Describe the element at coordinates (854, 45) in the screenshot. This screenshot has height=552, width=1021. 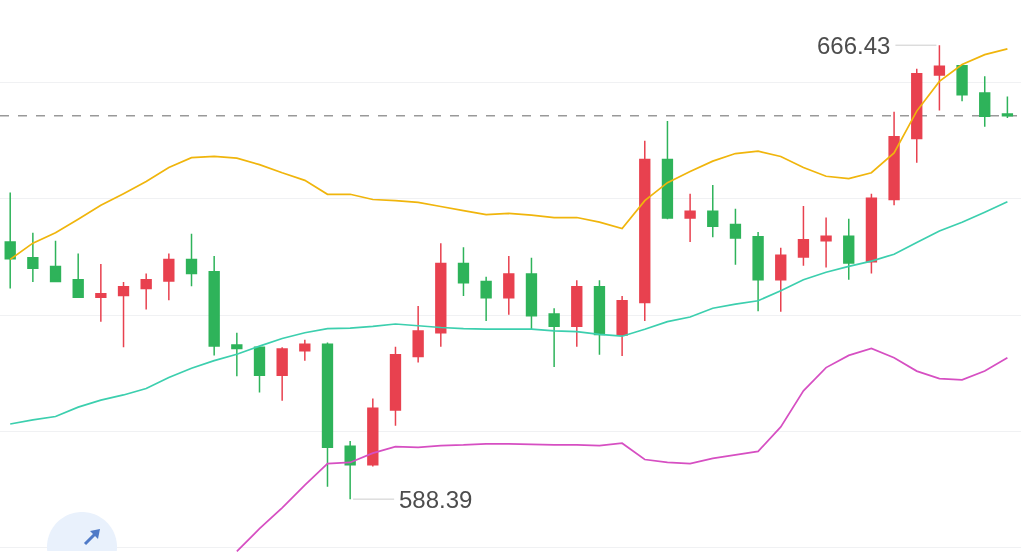
I see `annotation: 666.43` at that location.